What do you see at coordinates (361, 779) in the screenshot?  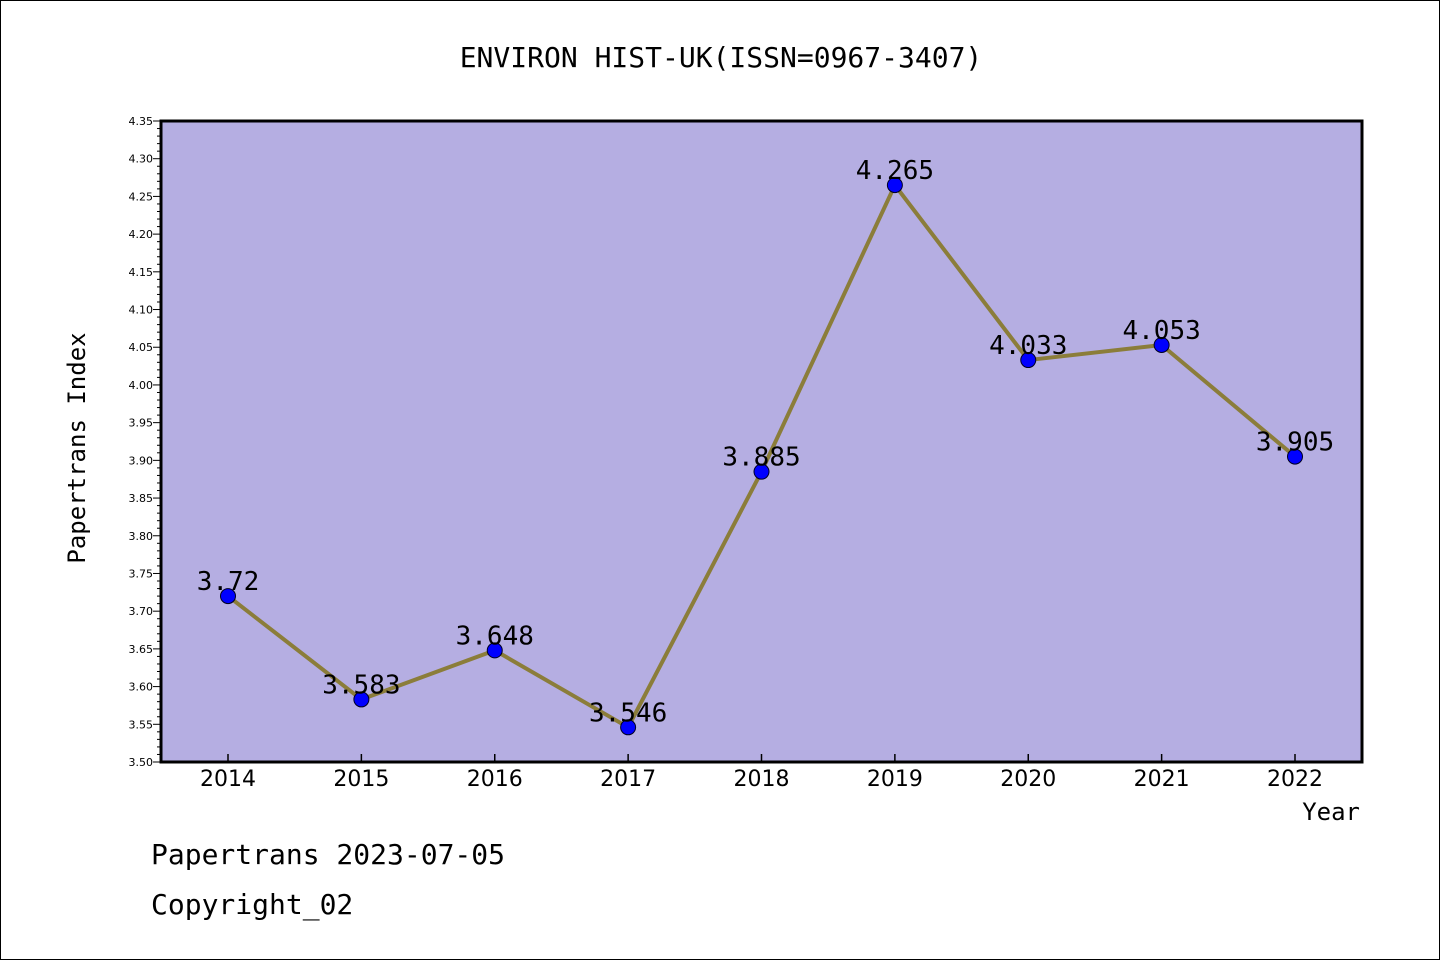 I see `x-tick-label: 2015` at bounding box center [361, 779].